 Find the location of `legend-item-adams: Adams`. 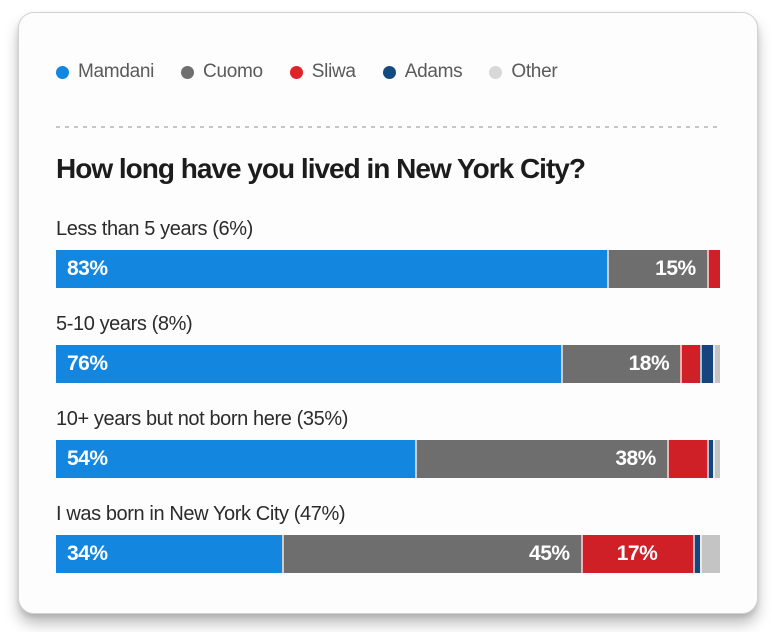

legend-item-adams: Adams is located at coordinates (422, 72).